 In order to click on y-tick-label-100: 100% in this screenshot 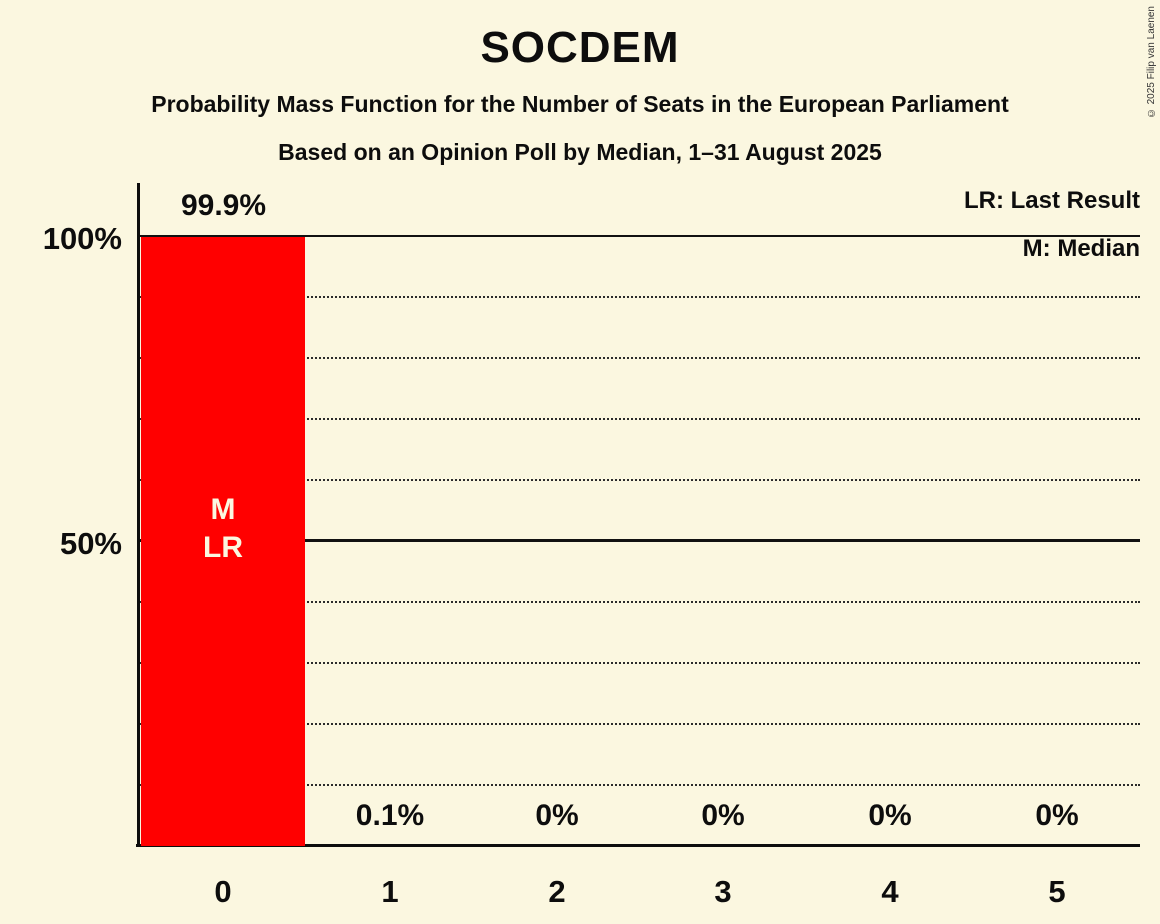, I will do `click(82, 238)`.